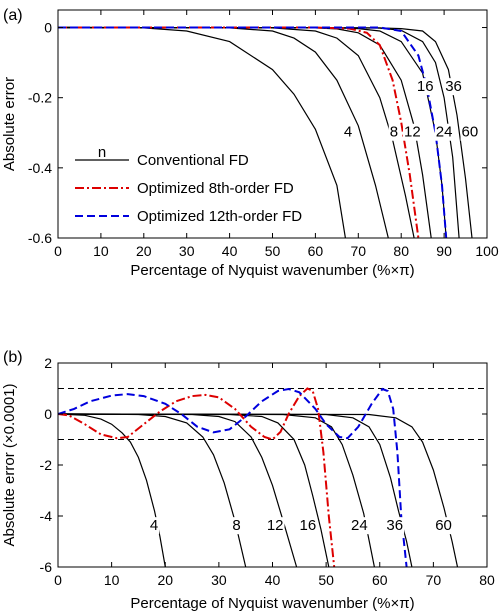 This screenshot has height=614, width=500. Describe the element at coordinates (40, 238) in the screenshot. I see `y-tick-label: -0.6` at that location.